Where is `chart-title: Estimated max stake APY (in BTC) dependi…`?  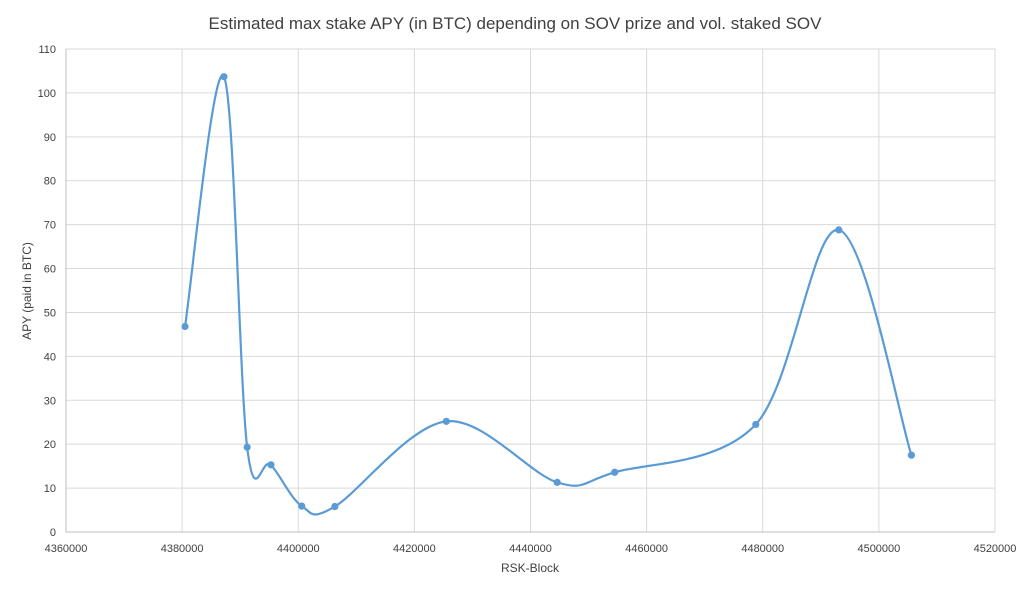 chart-title: Estimated max stake APY (in BTC) dependi… is located at coordinates (516, 23).